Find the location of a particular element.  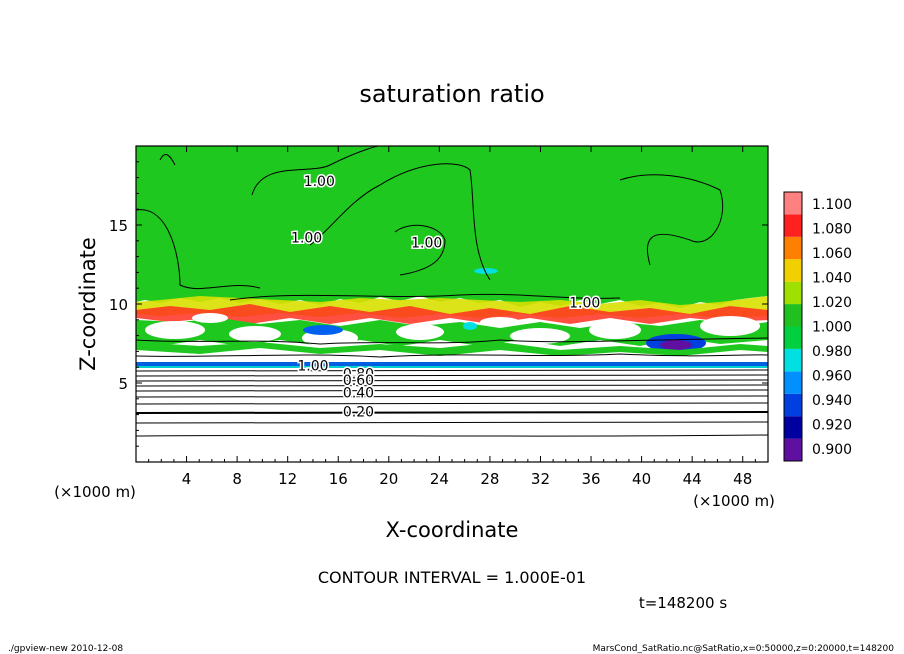

lower-cyan-band is located at coordinates (452, 367).